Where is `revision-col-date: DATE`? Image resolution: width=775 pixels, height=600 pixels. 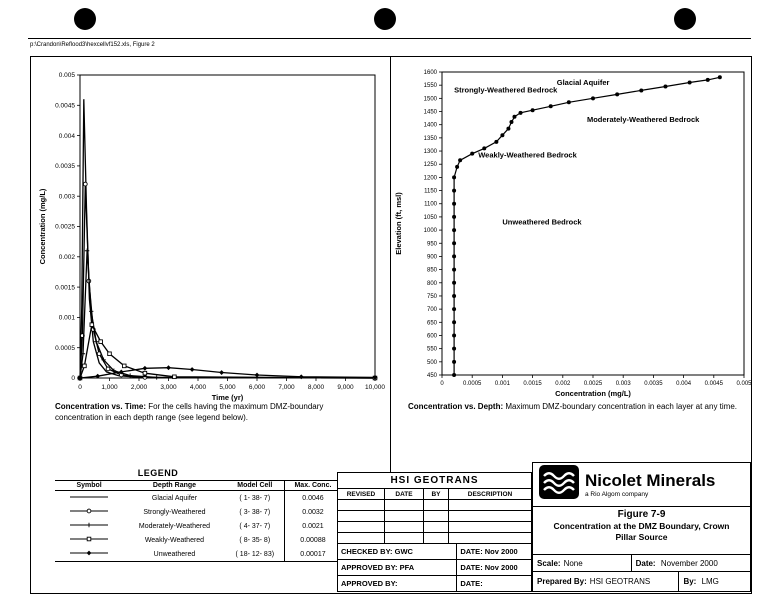
revision-col-date: DATE is located at coordinates (404, 494).